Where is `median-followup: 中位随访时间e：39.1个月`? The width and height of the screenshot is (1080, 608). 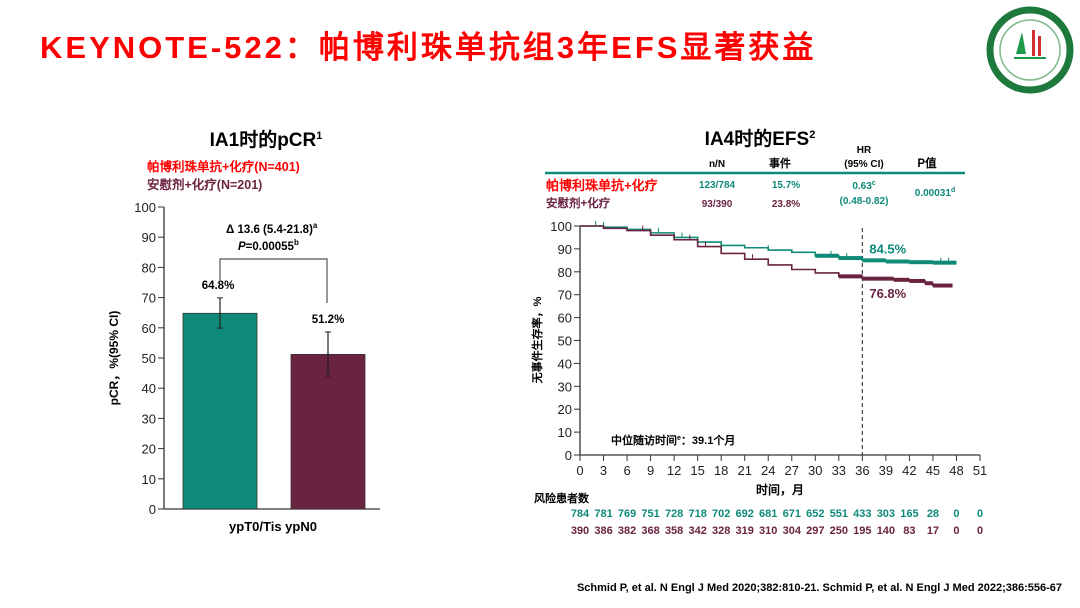
median-followup: 中位随访时间e：39.1个月 is located at coordinates (673, 440).